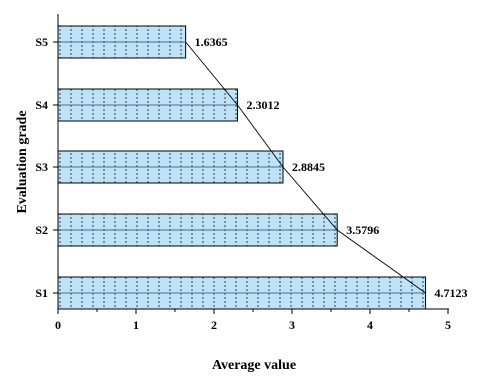 This screenshot has width=477, height=379. Describe the element at coordinates (41, 105) in the screenshot. I see `y-tick-label-s4: S4` at that location.